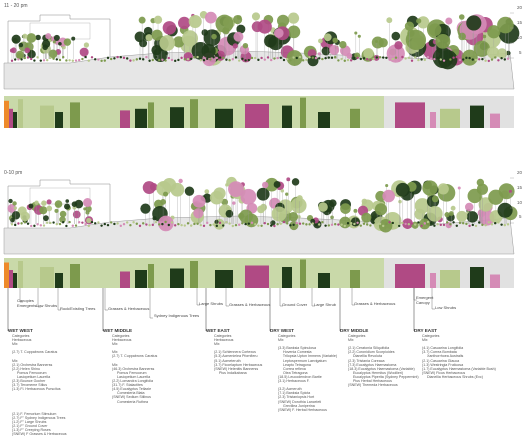  What do you see at coordinates (375, 303) in the screenshot?
I see `layer-label-grasses-3: Grasses & Herbaceous` at bounding box center [375, 303].